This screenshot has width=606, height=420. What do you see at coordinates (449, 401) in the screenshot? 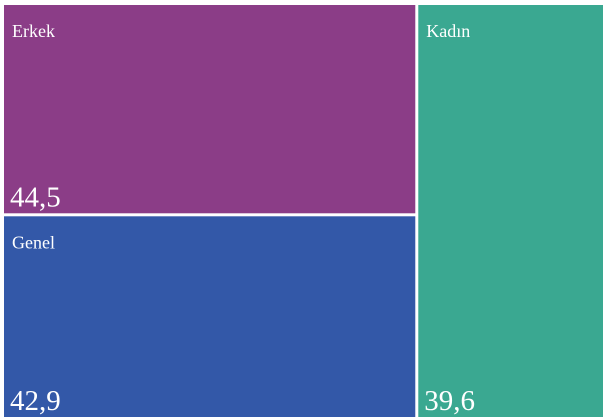
I see `tile-value: 39,6` at bounding box center [449, 401].